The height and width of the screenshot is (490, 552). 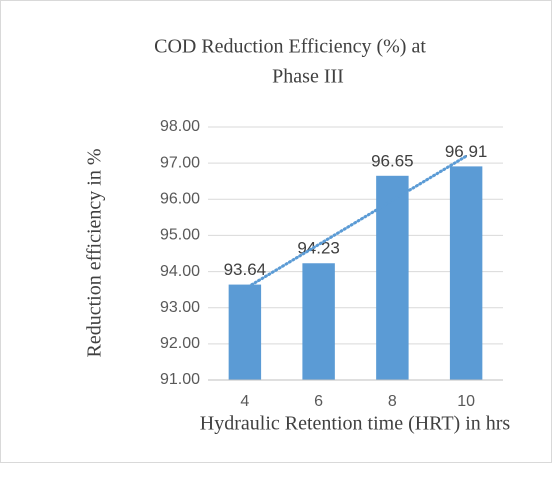 I want to click on data-label: 96.91, so click(x=466, y=151).